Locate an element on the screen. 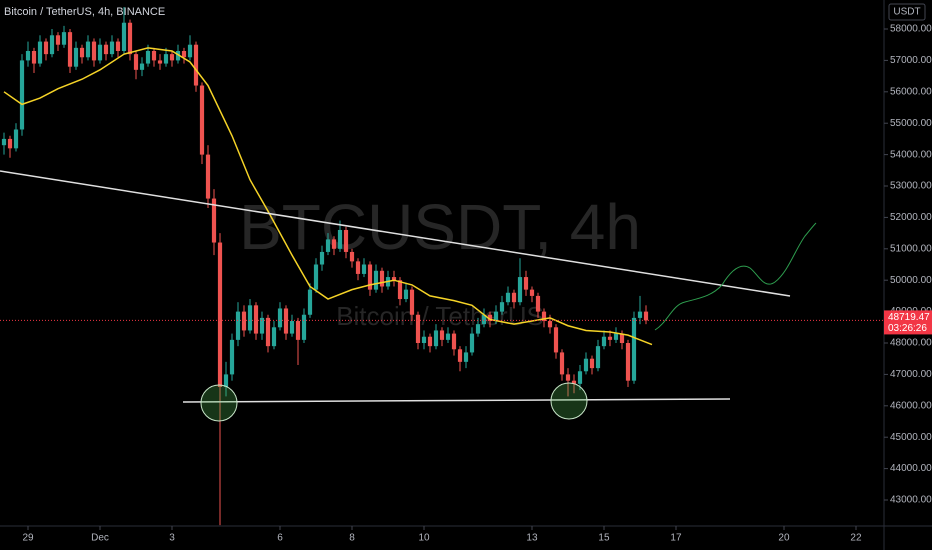 This screenshot has height=550, width=932. x-tick-label: 6 is located at coordinates (280, 538).